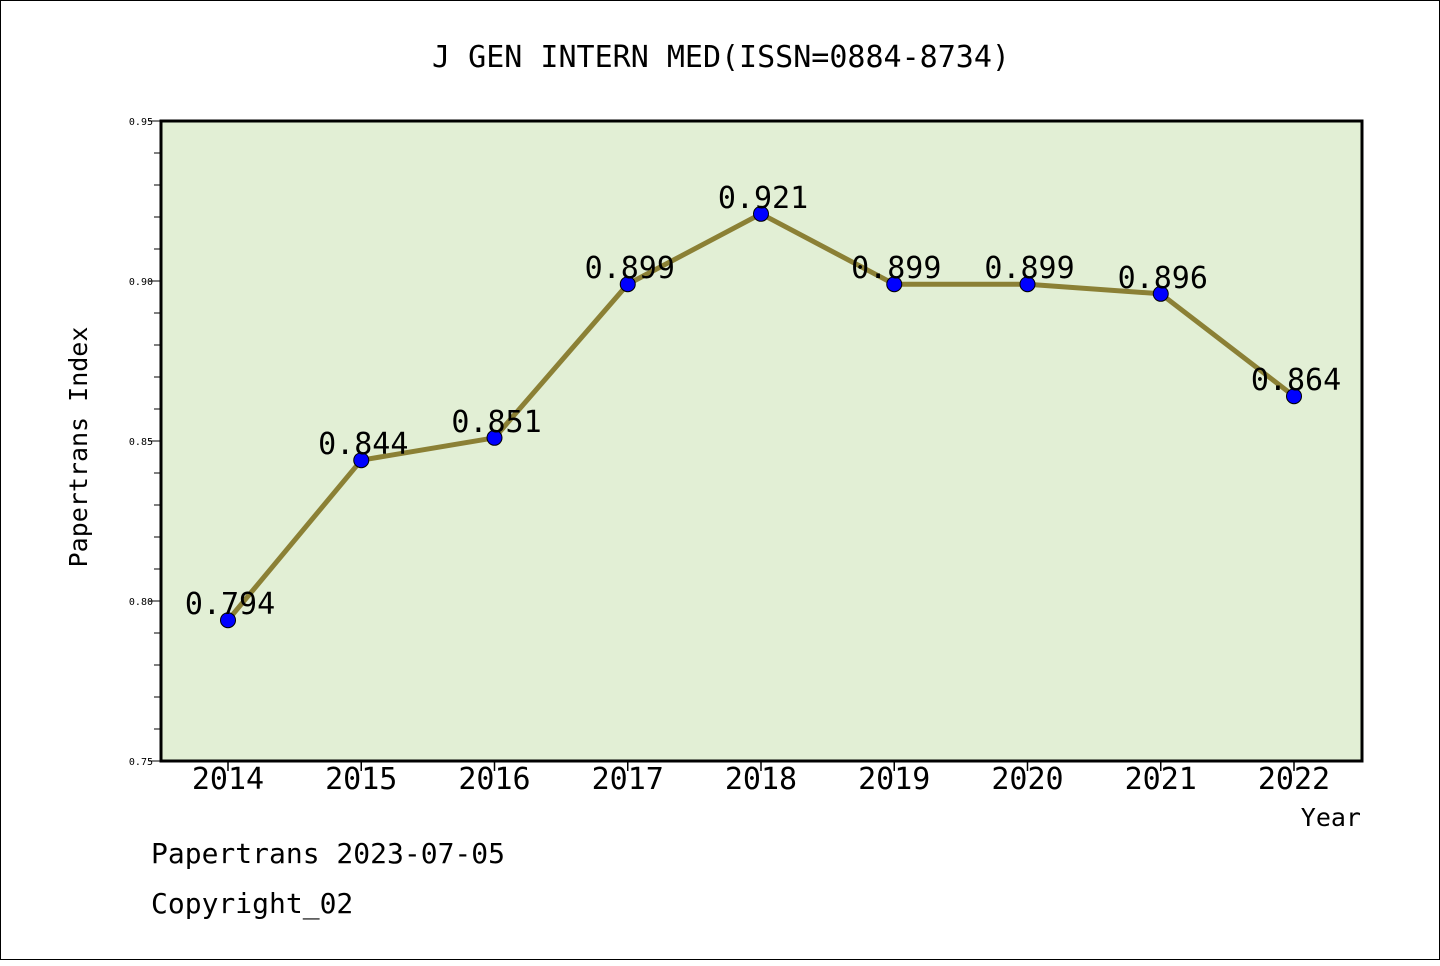 Image resolution: width=1440 pixels, height=966 pixels. I want to click on x-tick-label: 2021, so click(1161, 779).